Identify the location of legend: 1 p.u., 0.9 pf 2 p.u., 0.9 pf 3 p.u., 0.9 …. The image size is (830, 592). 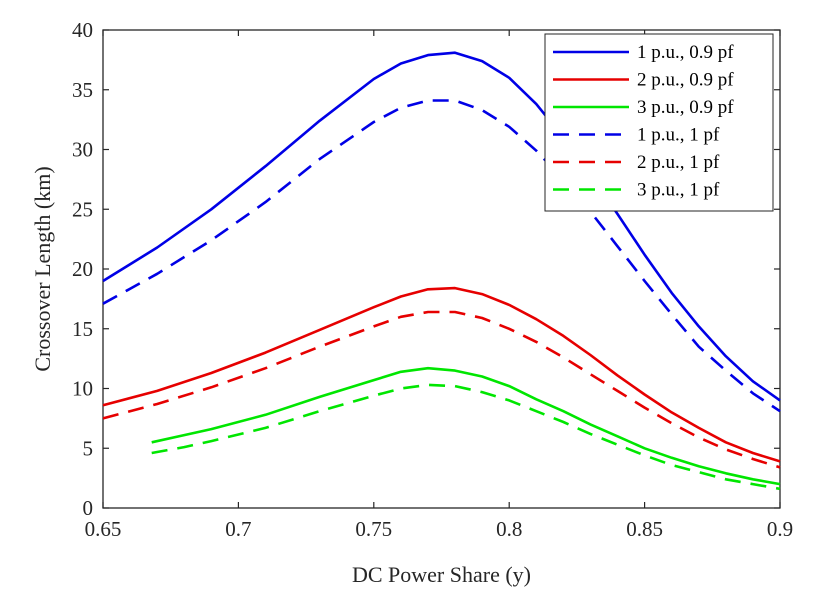
(659, 122).